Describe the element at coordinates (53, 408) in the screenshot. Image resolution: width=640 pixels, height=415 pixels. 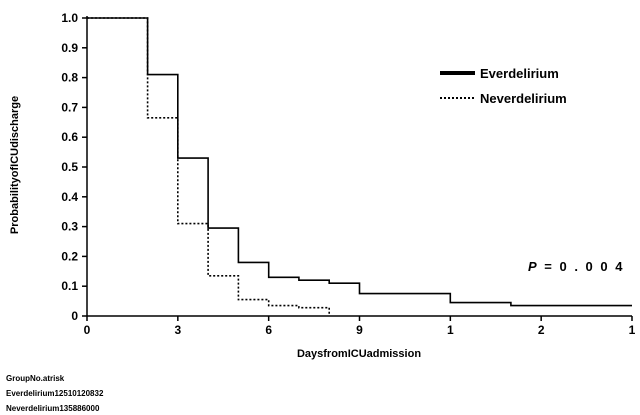
I see `risk-table-row: Neverdelirium135886000` at that location.